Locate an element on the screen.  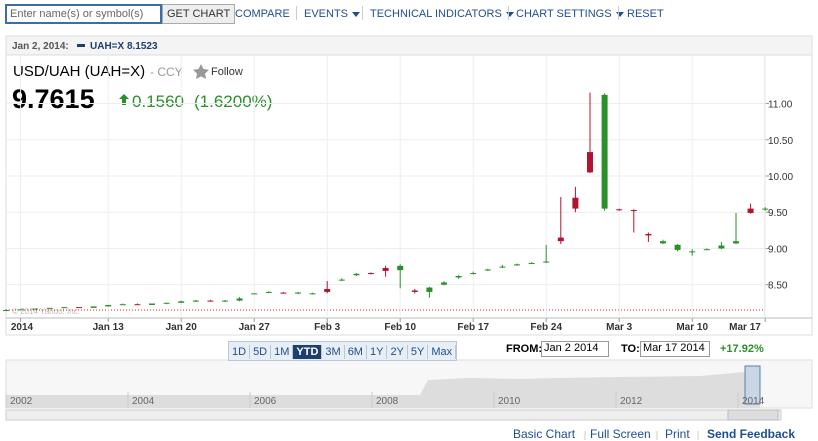
quote-exchange: - CCY is located at coordinates (166, 72).